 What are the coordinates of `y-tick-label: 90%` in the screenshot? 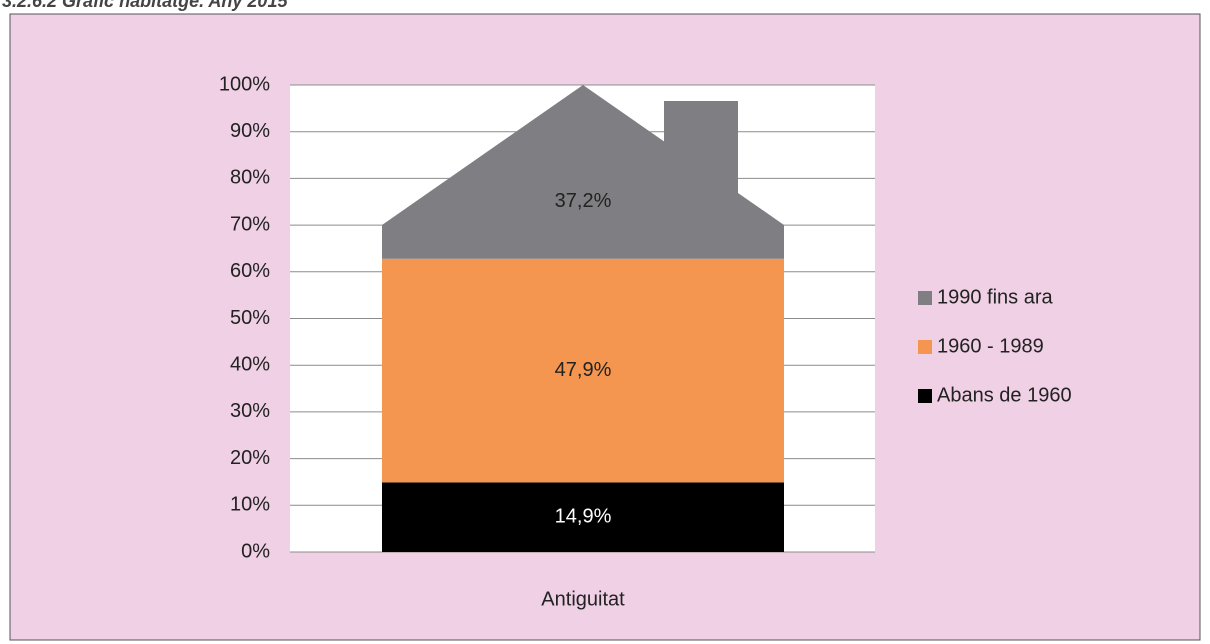 It's located at (250, 131).